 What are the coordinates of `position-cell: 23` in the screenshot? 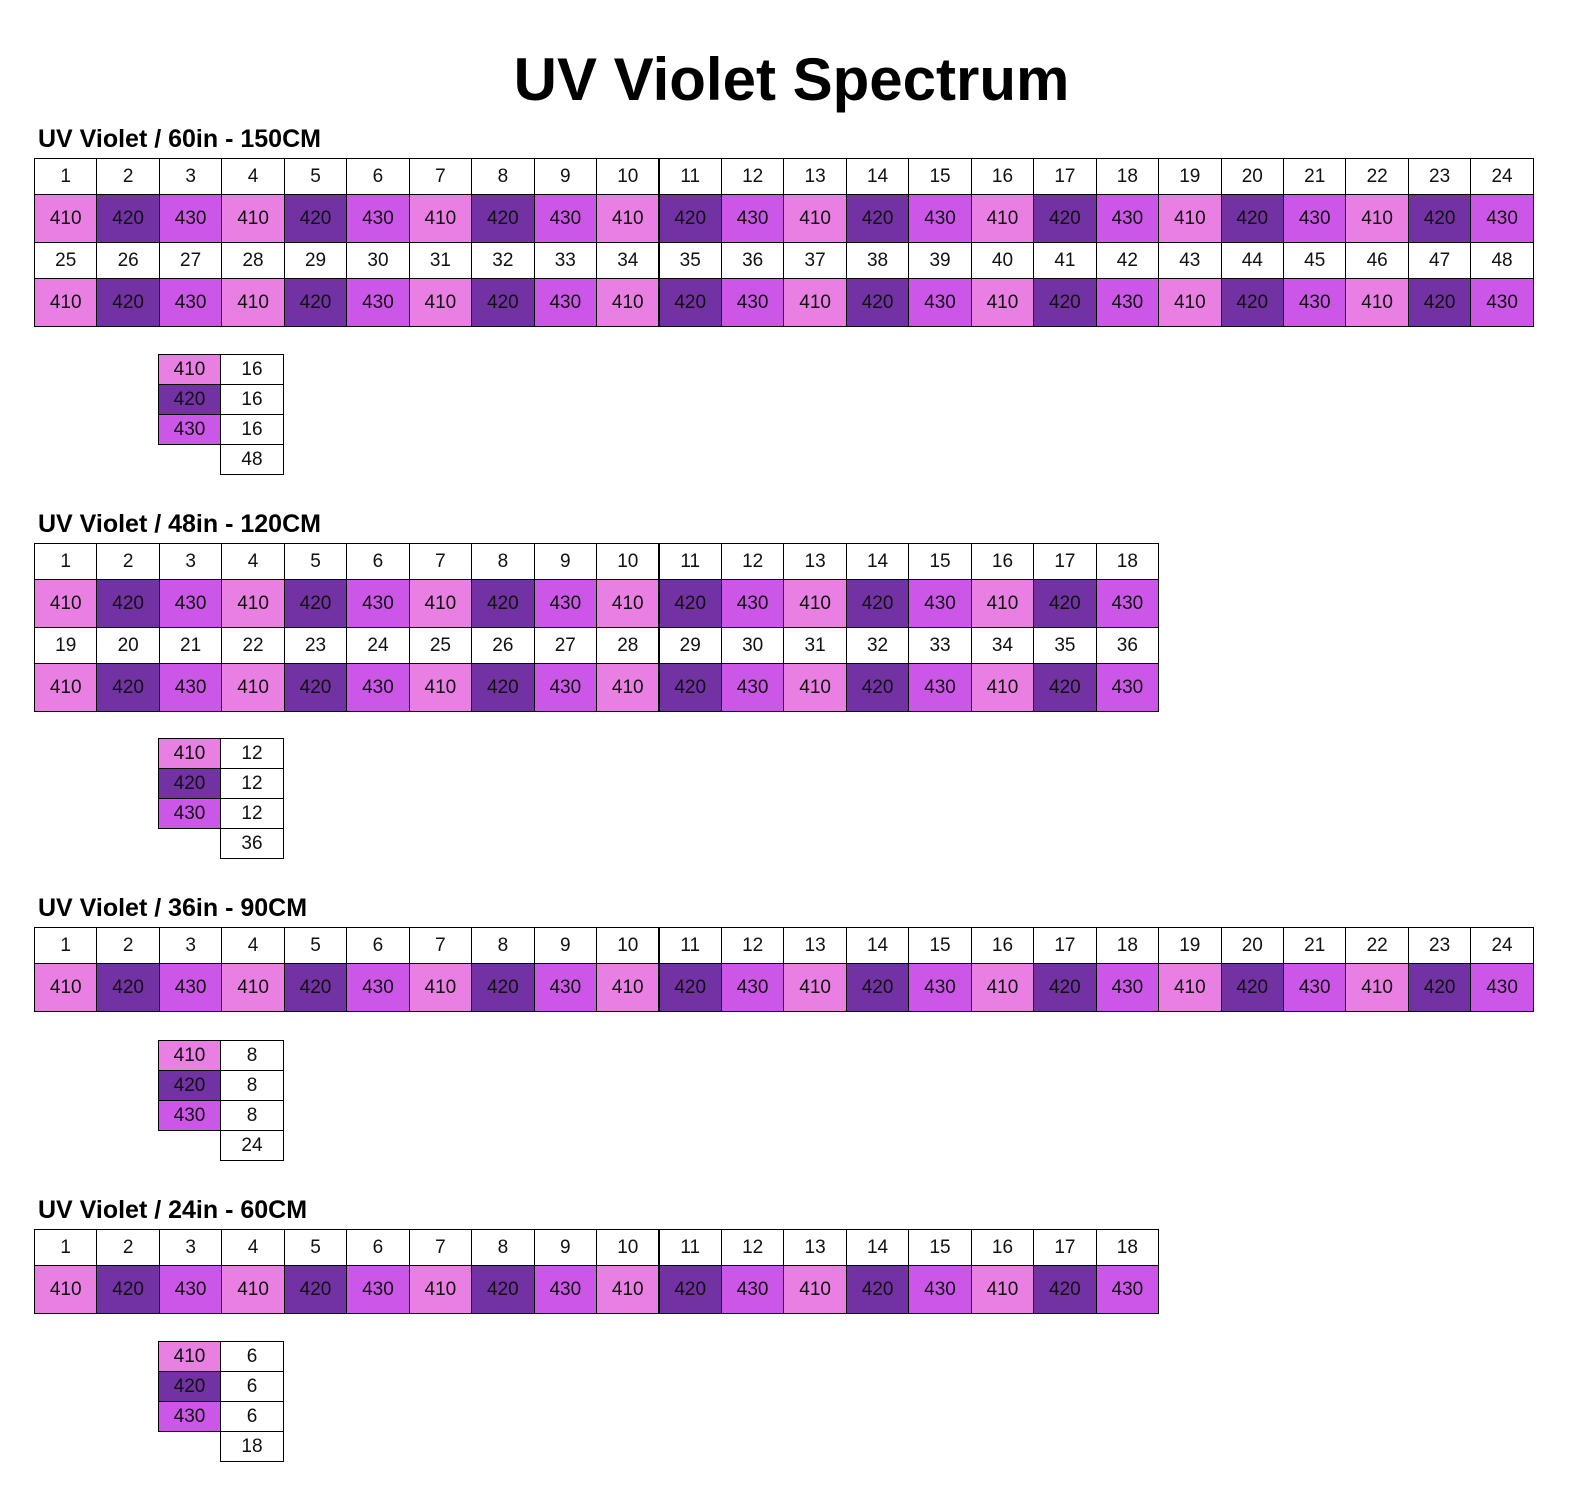 It's located at (1439, 945).